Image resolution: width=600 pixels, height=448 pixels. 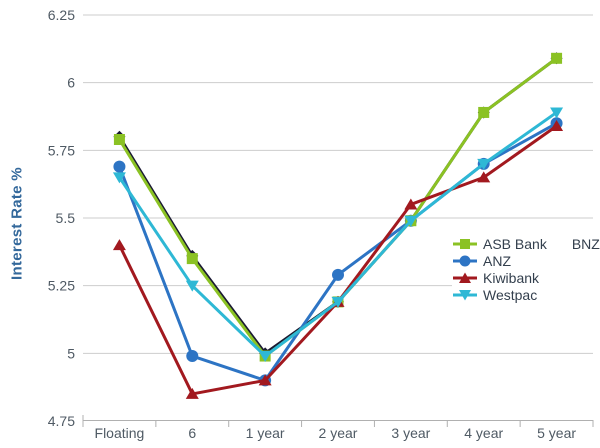 I want to click on legend-item-westpac: Westpac, so click(x=494, y=295).